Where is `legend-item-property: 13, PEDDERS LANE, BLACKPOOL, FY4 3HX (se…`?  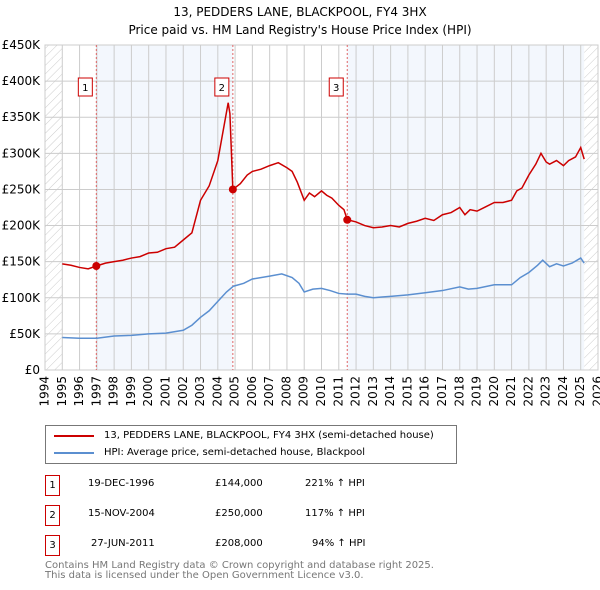
legend-item-property: 13, PEDDERS LANE, BLACKPOOL, FY4 3HX (se… is located at coordinates (244, 435).